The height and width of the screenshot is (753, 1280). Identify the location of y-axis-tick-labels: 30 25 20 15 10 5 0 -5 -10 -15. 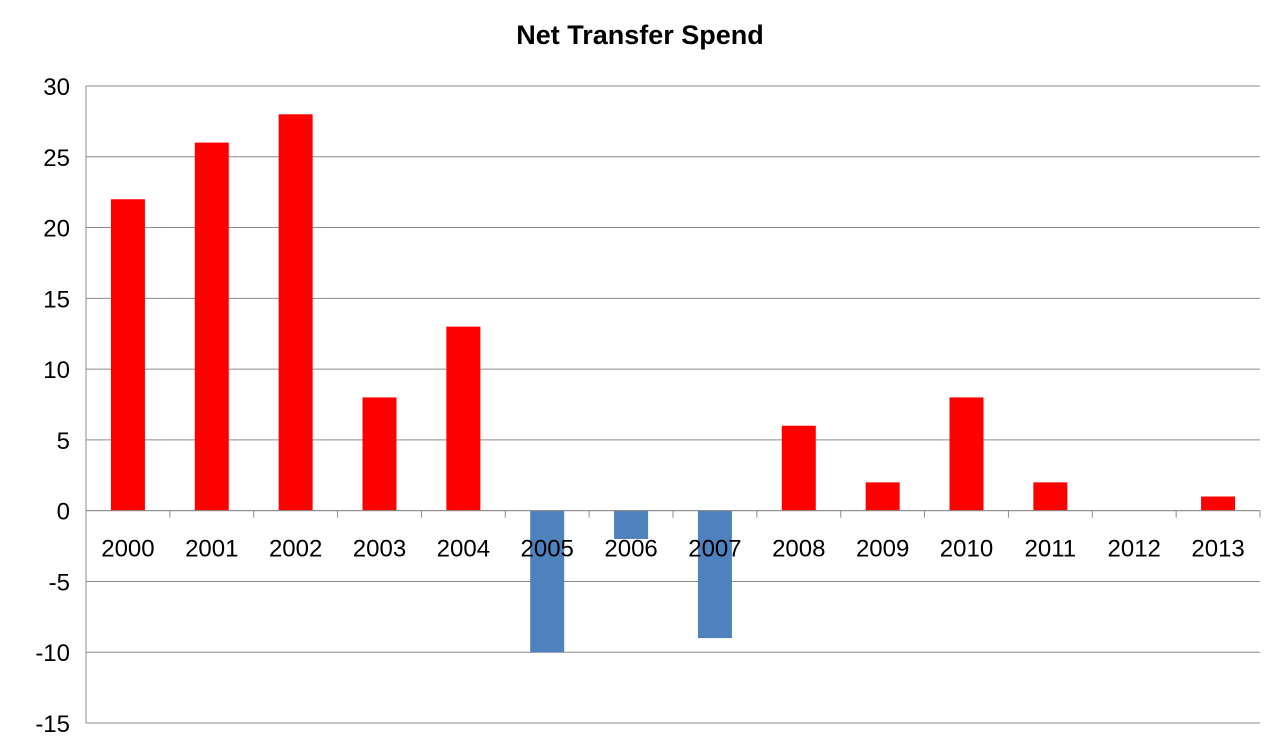
(52, 406).